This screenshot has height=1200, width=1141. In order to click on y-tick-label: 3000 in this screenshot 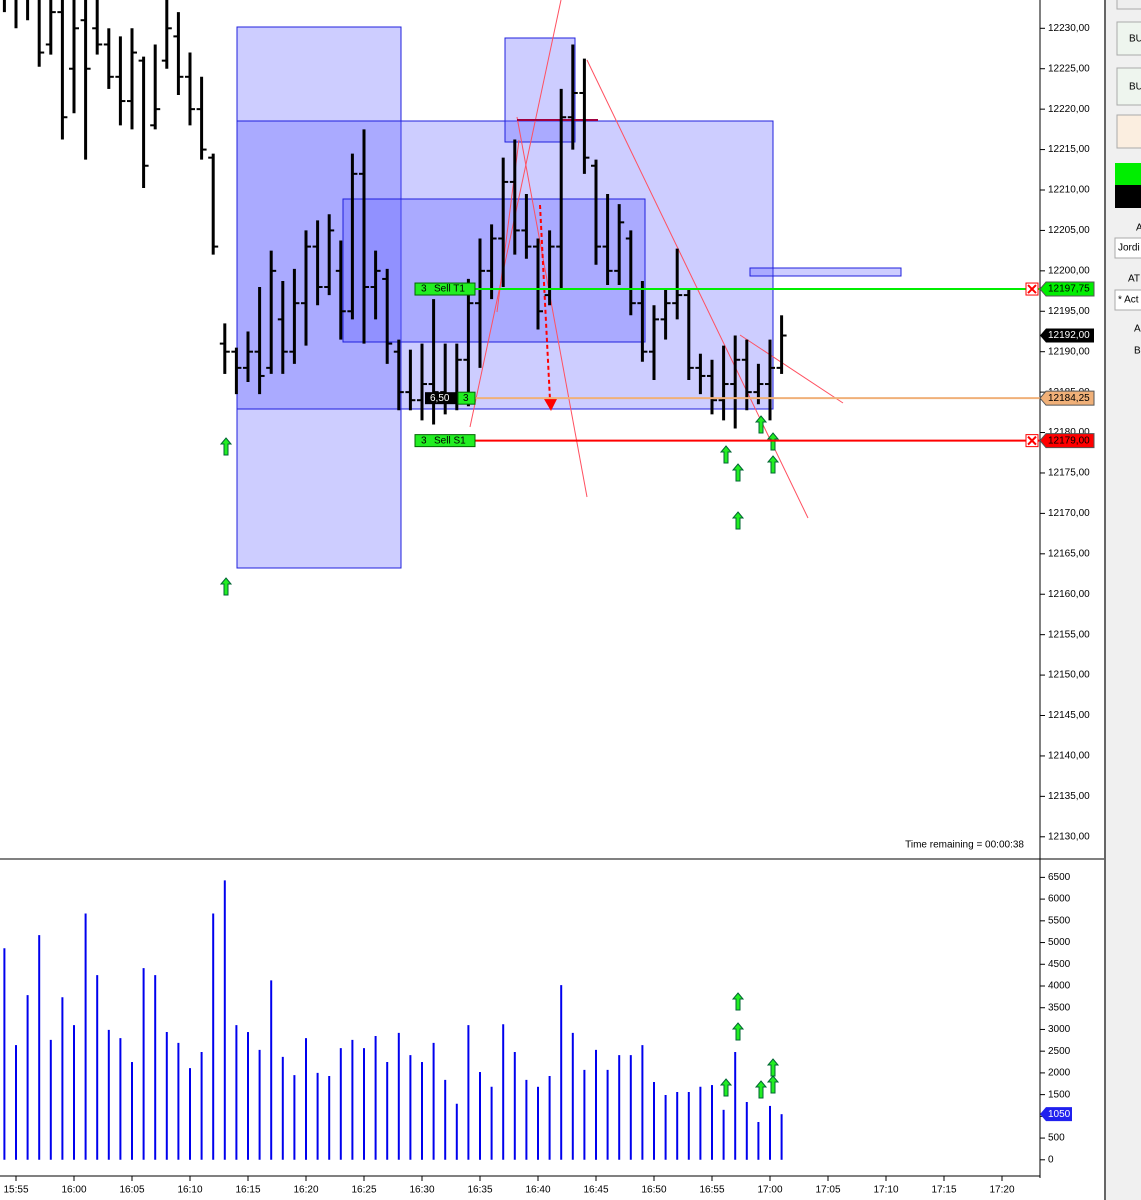, I will do `click(1059, 1029)`.